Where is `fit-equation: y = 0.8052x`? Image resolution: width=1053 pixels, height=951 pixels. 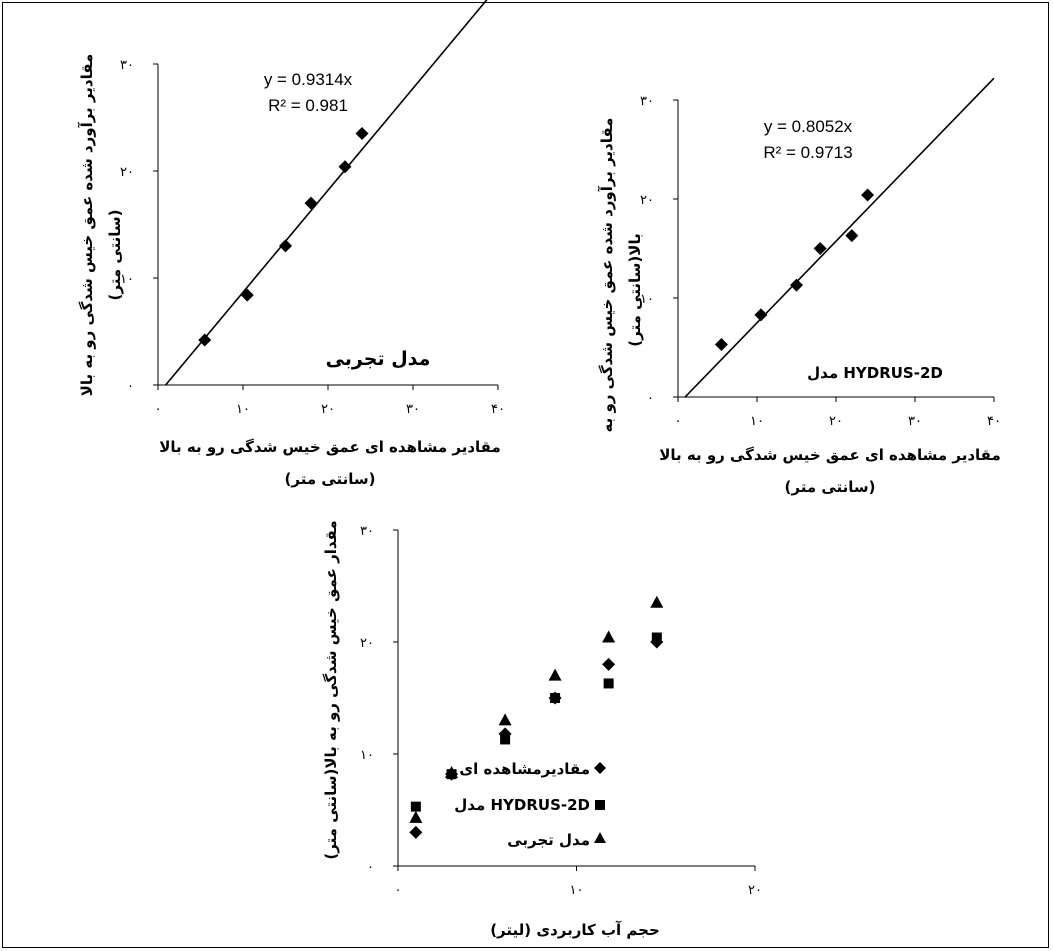
fit-equation: y = 0.8052x is located at coordinates (808, 126).